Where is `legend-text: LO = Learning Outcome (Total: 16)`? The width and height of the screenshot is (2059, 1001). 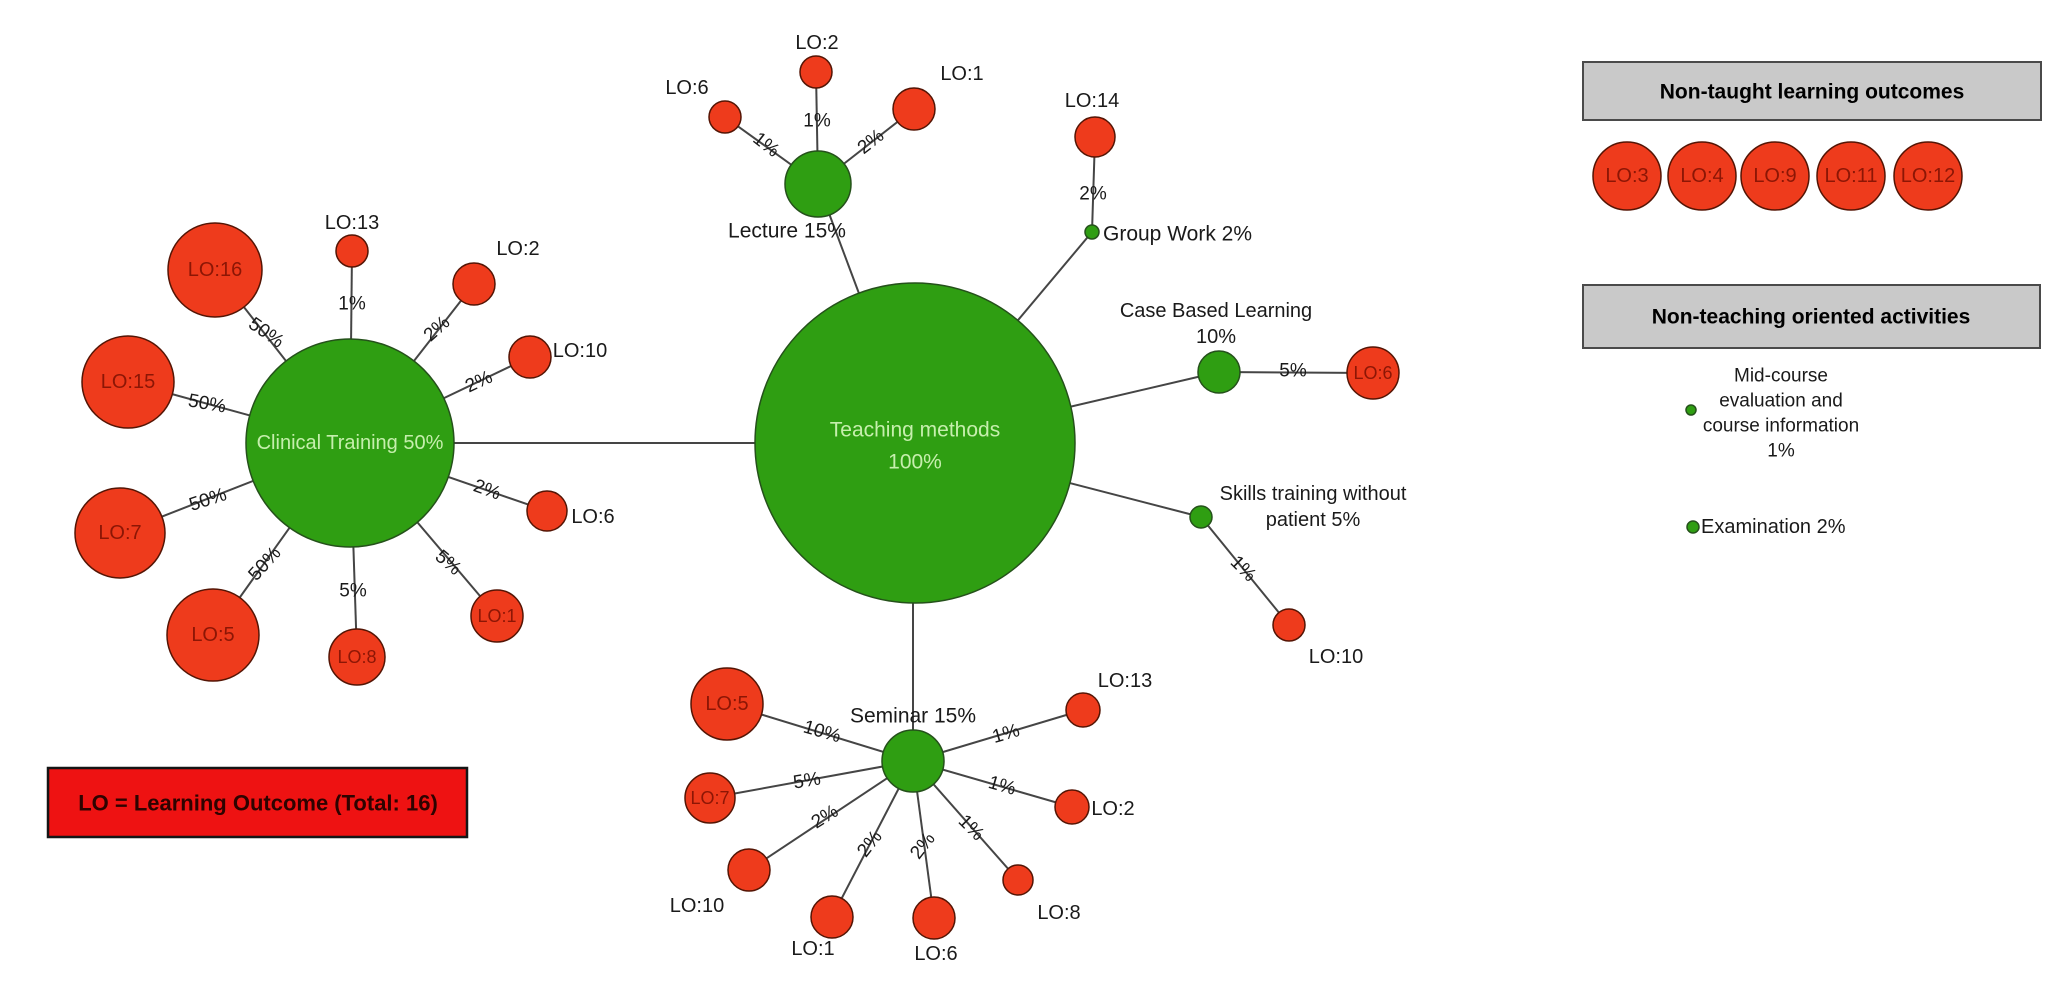 legend-text: LO = Learning Outcome (Total: 16) is located at coordinates (258, 803).